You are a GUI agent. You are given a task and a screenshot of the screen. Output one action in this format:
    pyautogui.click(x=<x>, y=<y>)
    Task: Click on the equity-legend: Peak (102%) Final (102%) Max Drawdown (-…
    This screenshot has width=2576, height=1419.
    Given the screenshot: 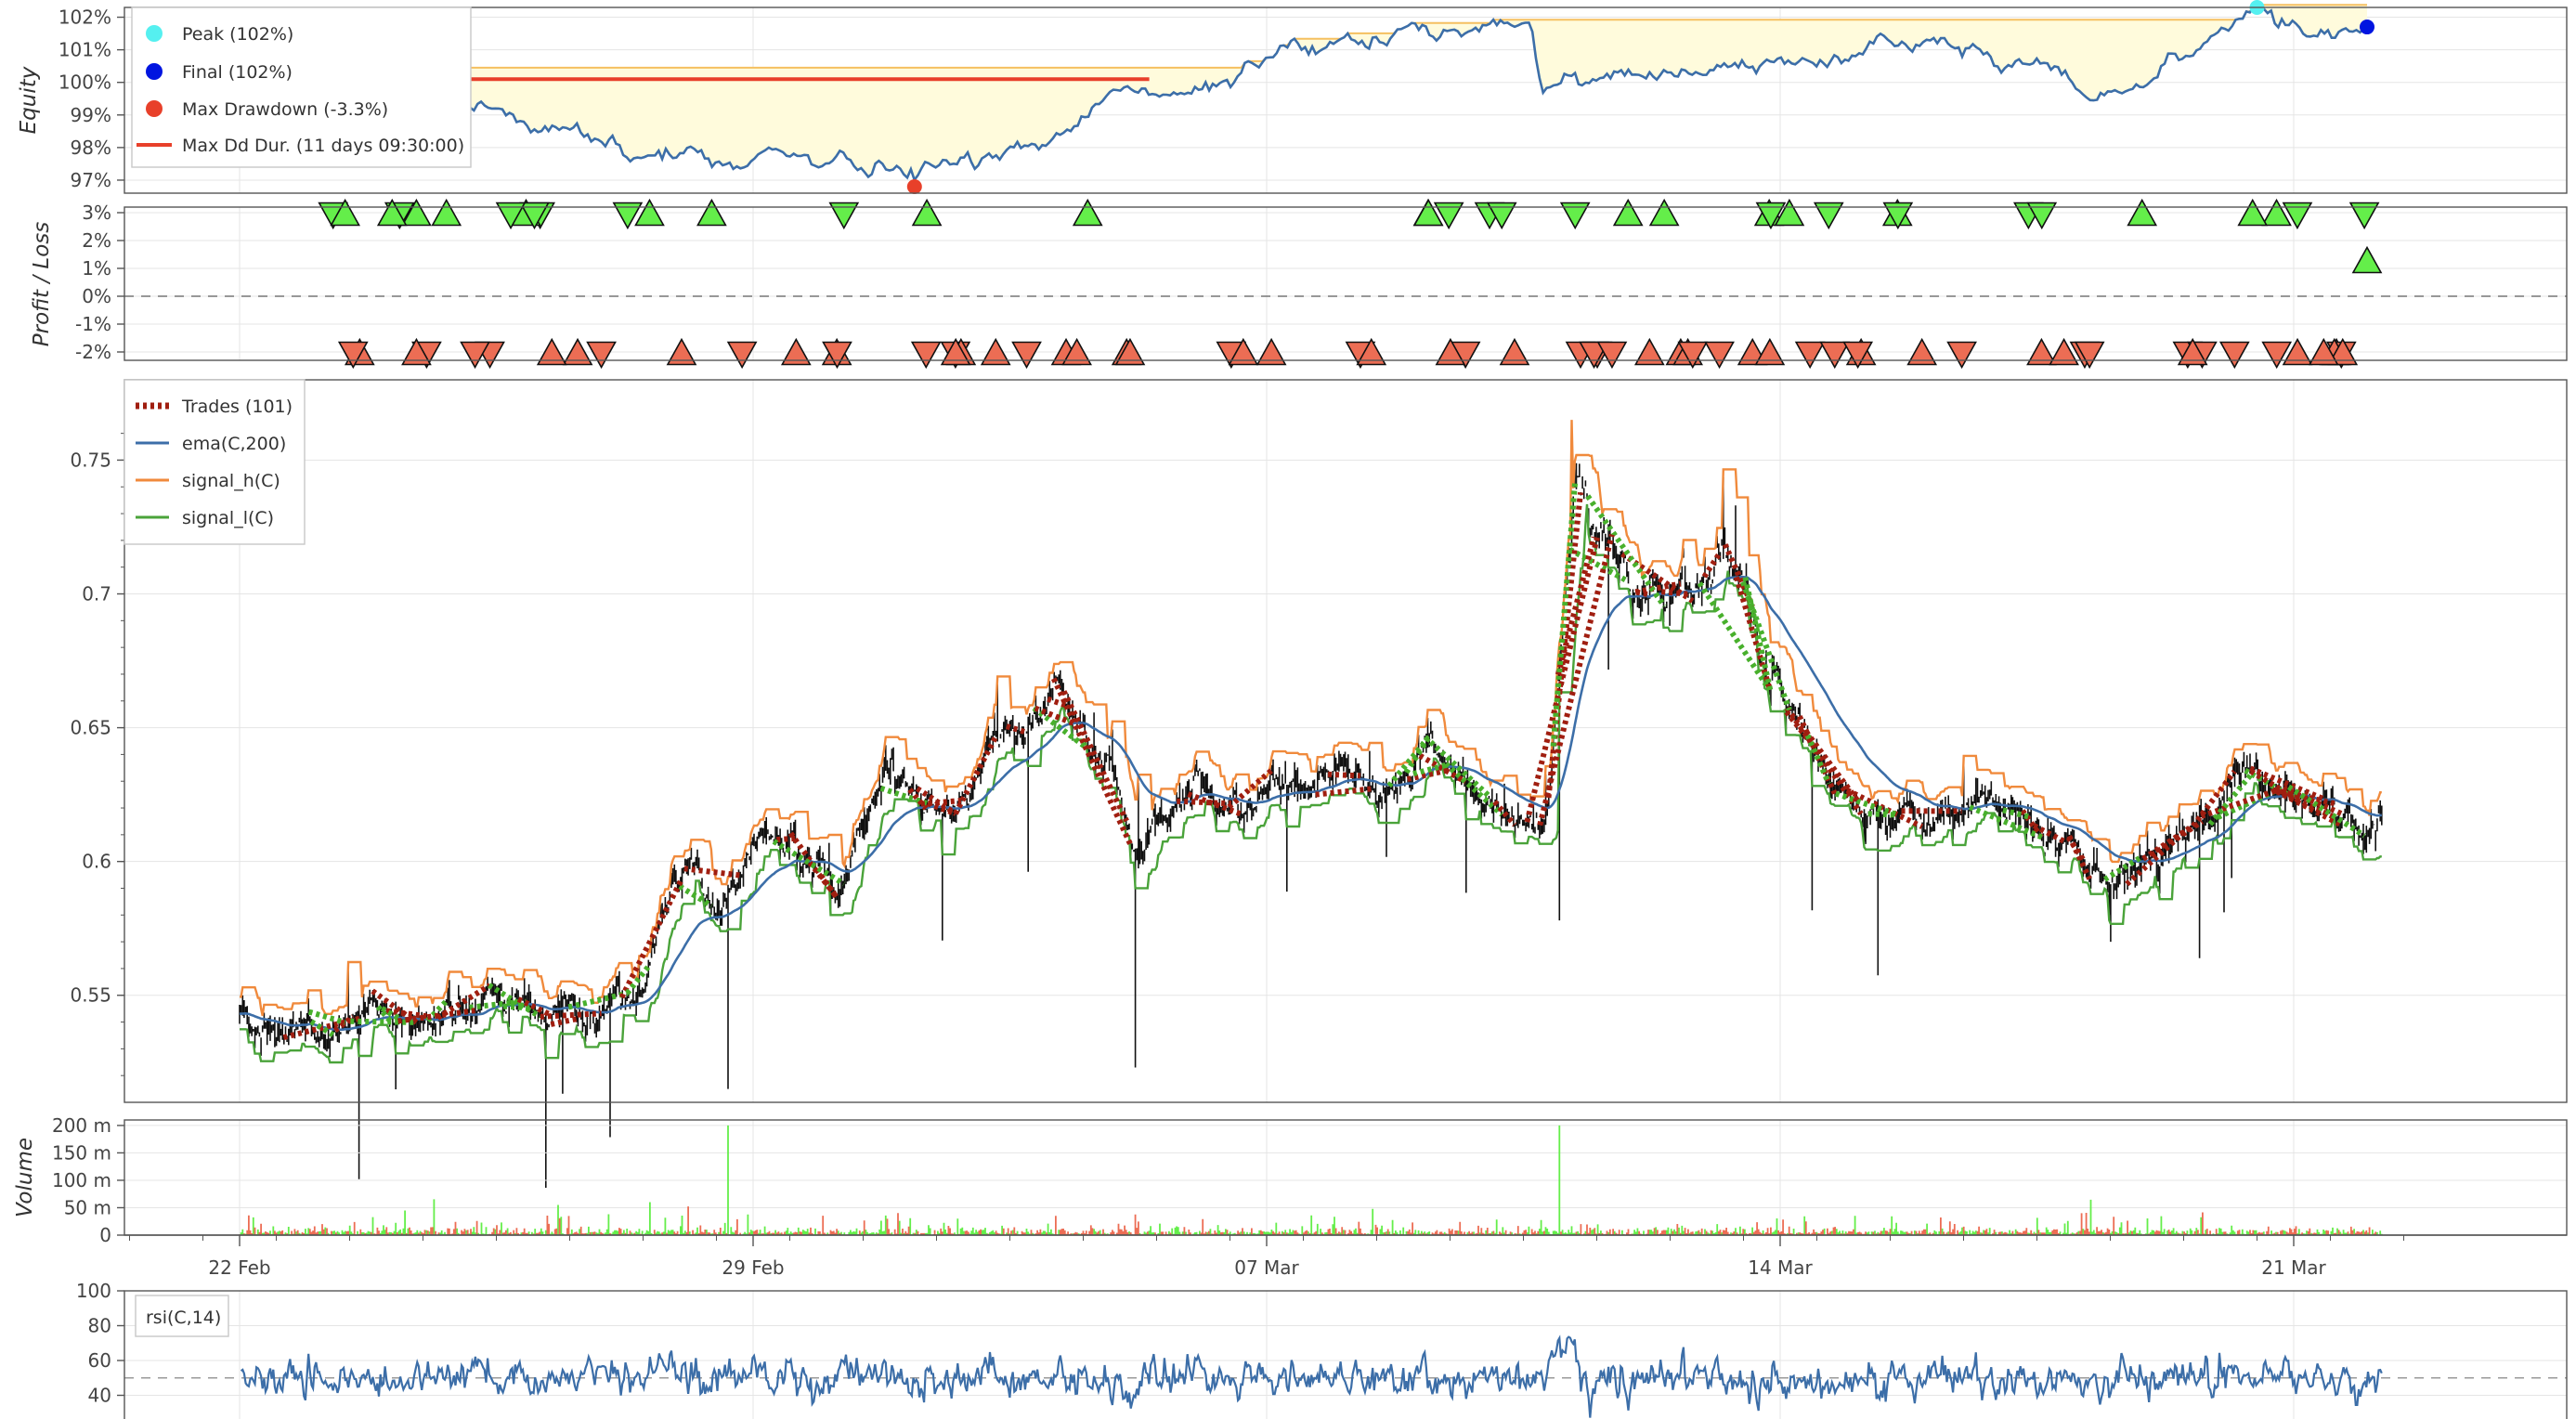 What is the action you would take?
    pyautogui.click(x=302, y=87)
    